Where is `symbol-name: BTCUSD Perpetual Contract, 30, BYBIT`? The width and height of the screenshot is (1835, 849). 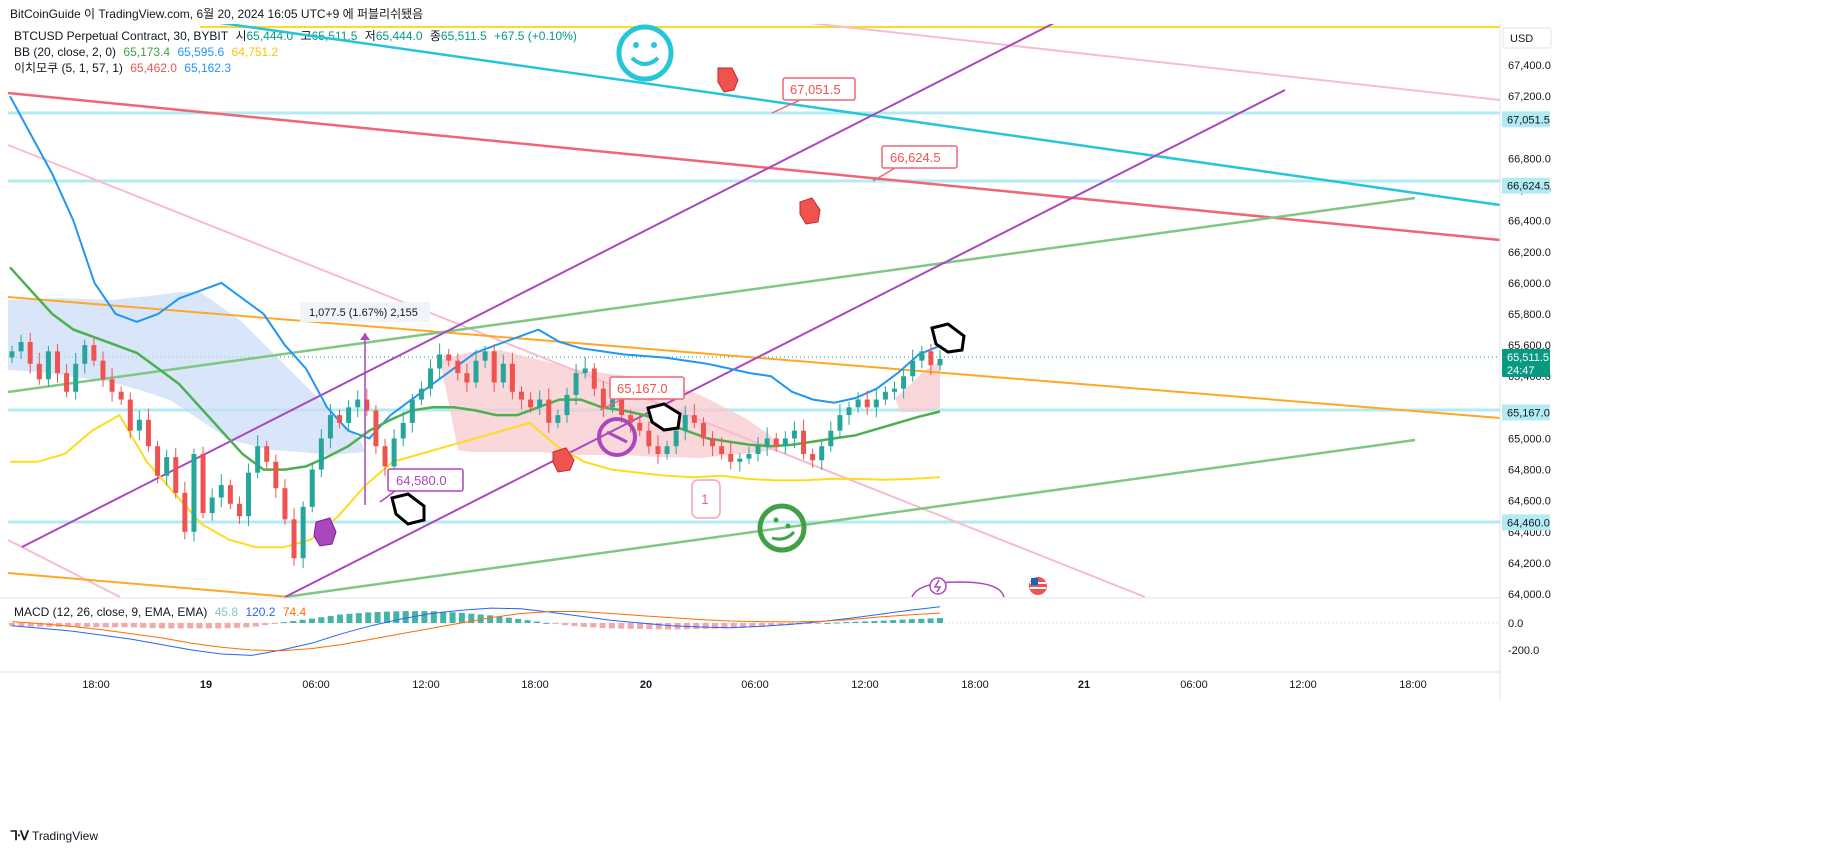 symbol-name: BTCUSD Perpetual Contract, 30, BYBIT is located at coordinates (121, 36).